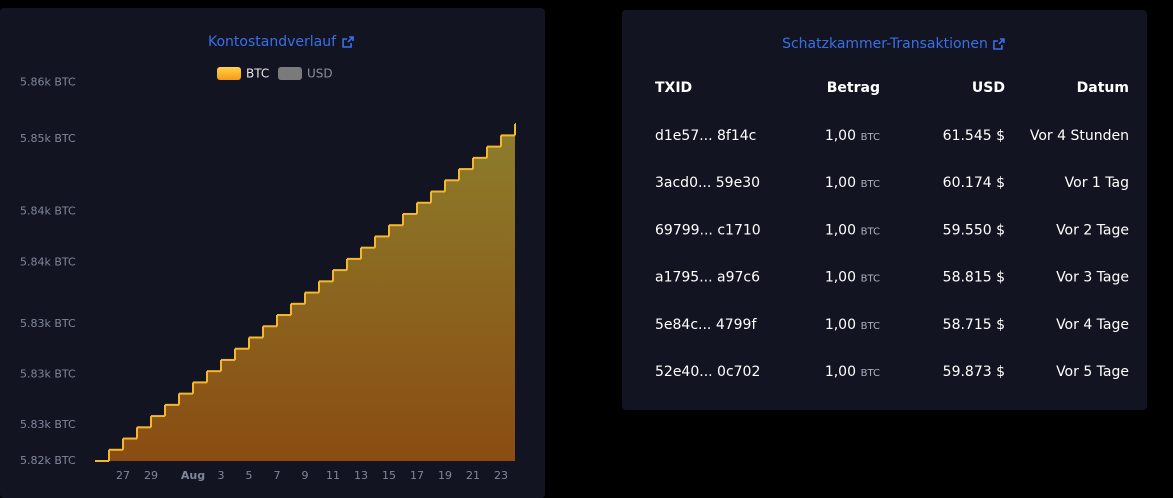  I want to click on header-txid: TXID, so click(673, 88).